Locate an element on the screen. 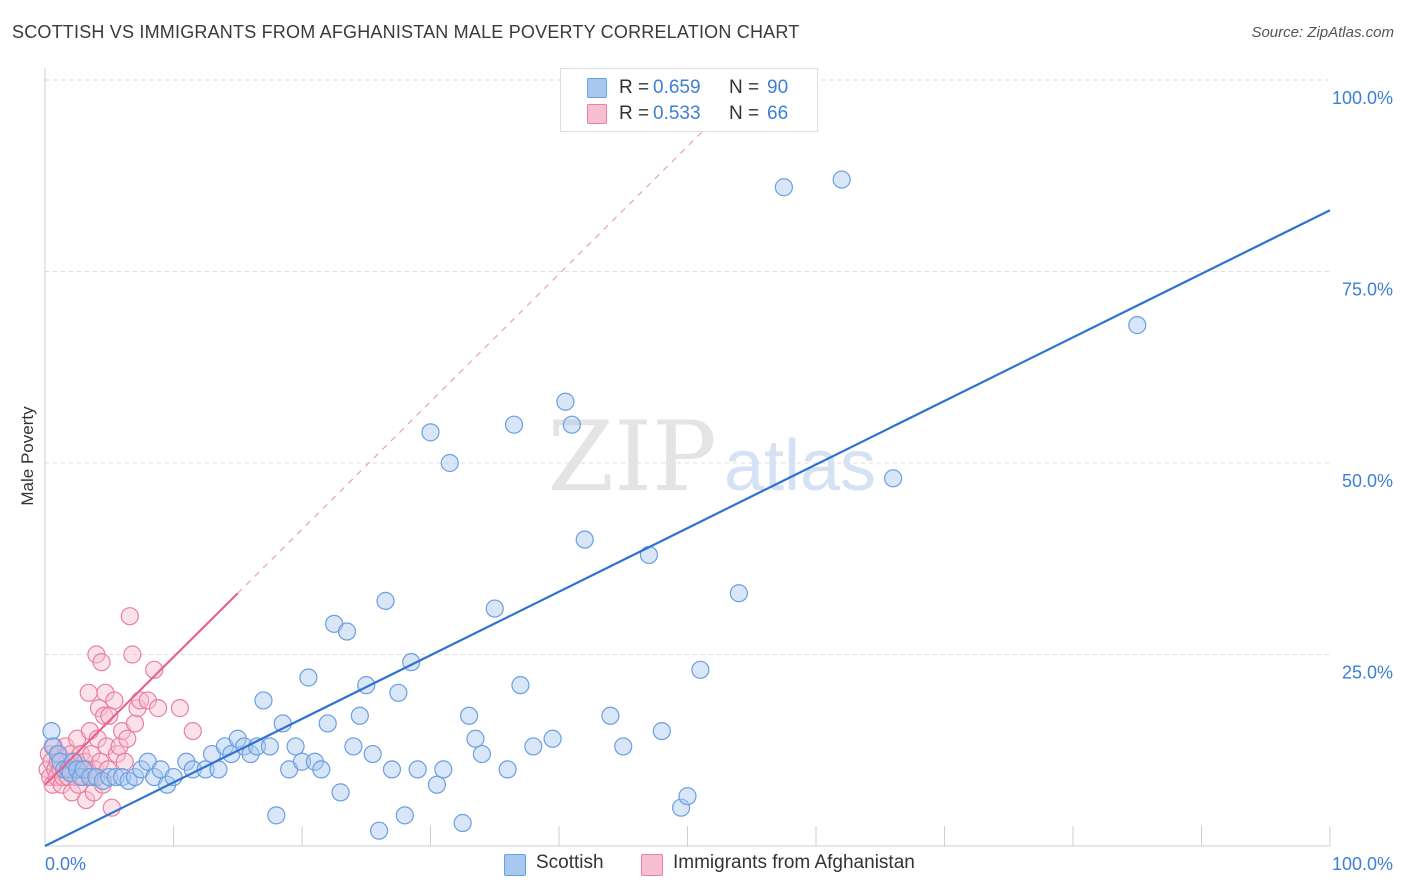  legend-label-scottish: Scottish is located at coordinates (570, 862).